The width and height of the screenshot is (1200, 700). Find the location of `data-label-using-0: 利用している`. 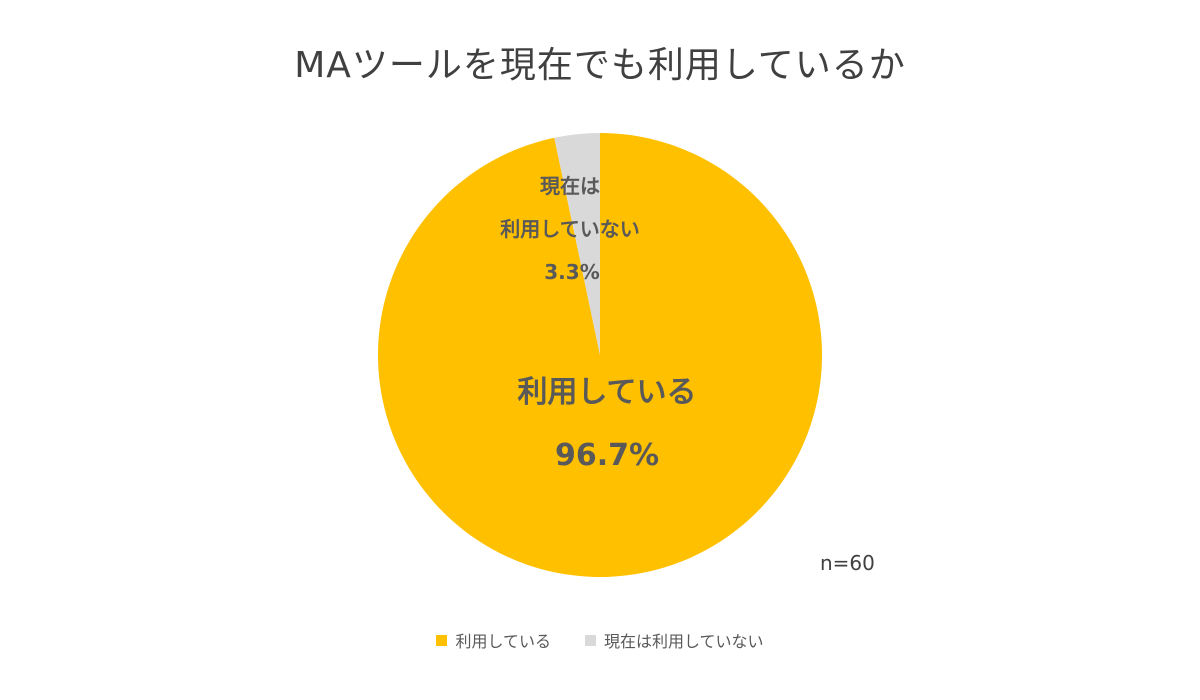

data-label-using-0: 利用している is located at coordinates (606, 392).